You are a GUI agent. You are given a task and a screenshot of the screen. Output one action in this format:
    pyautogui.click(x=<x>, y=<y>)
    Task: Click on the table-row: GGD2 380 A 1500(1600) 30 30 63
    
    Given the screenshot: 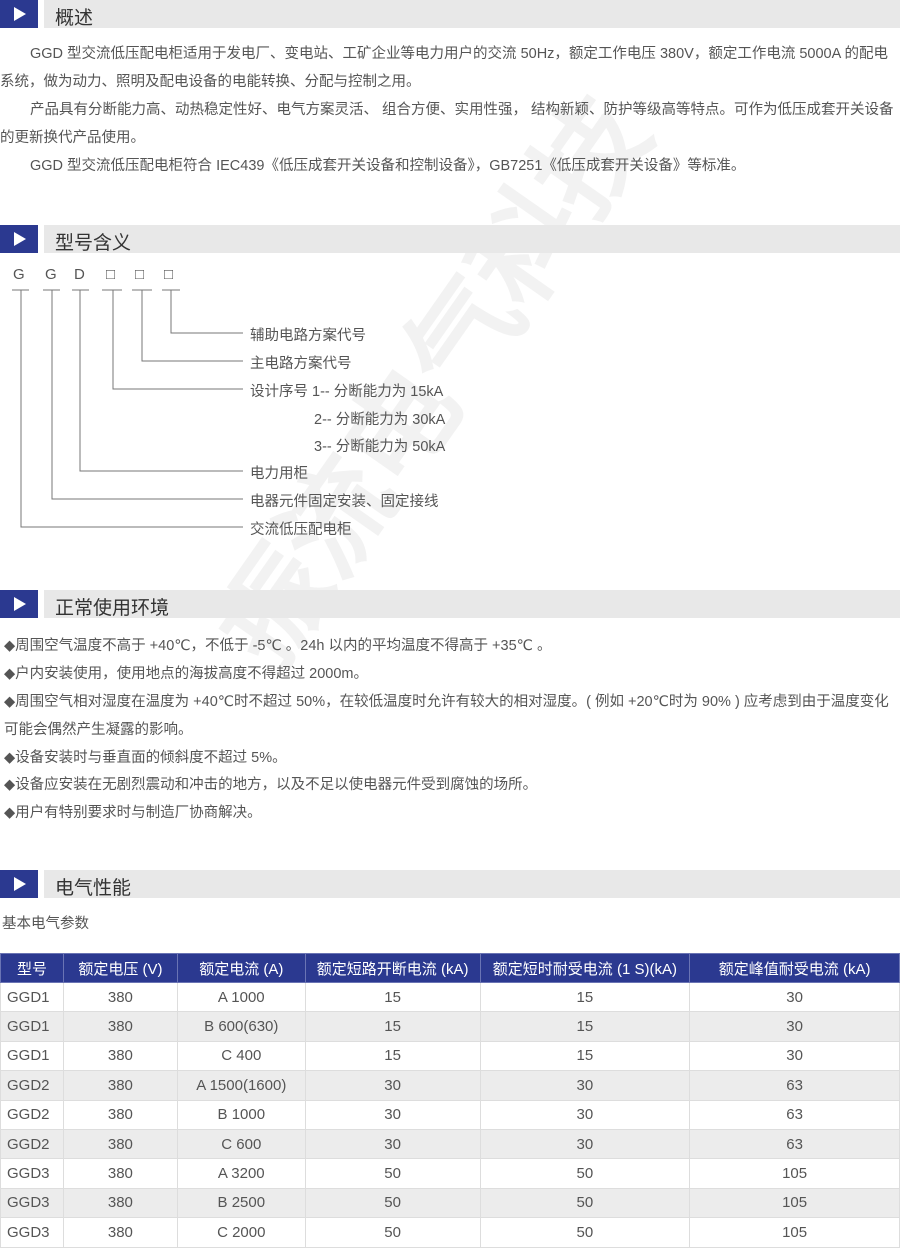 What is the action you would take?
    pyautogui.click(x=450, y=1085)
    